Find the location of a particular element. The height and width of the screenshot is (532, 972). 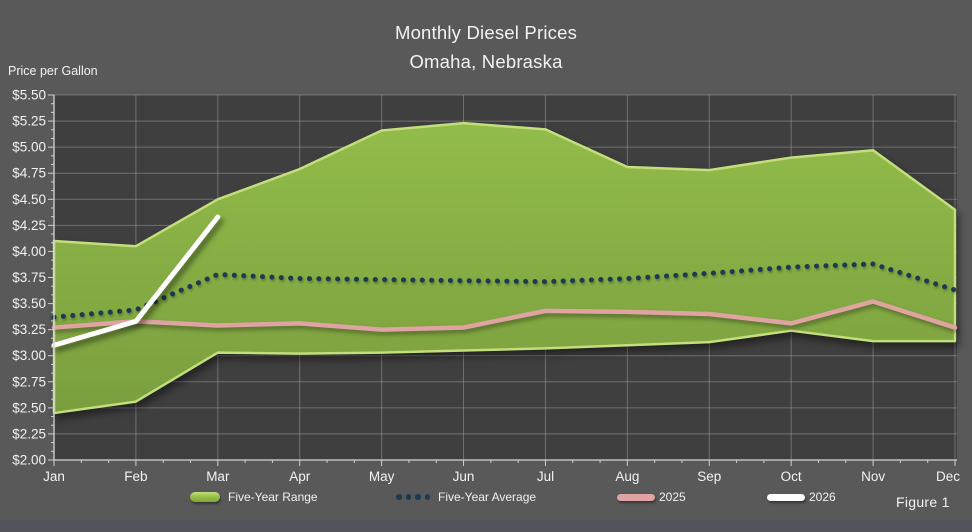

x-tick-label: Jan is located at coordinates (54, 476).